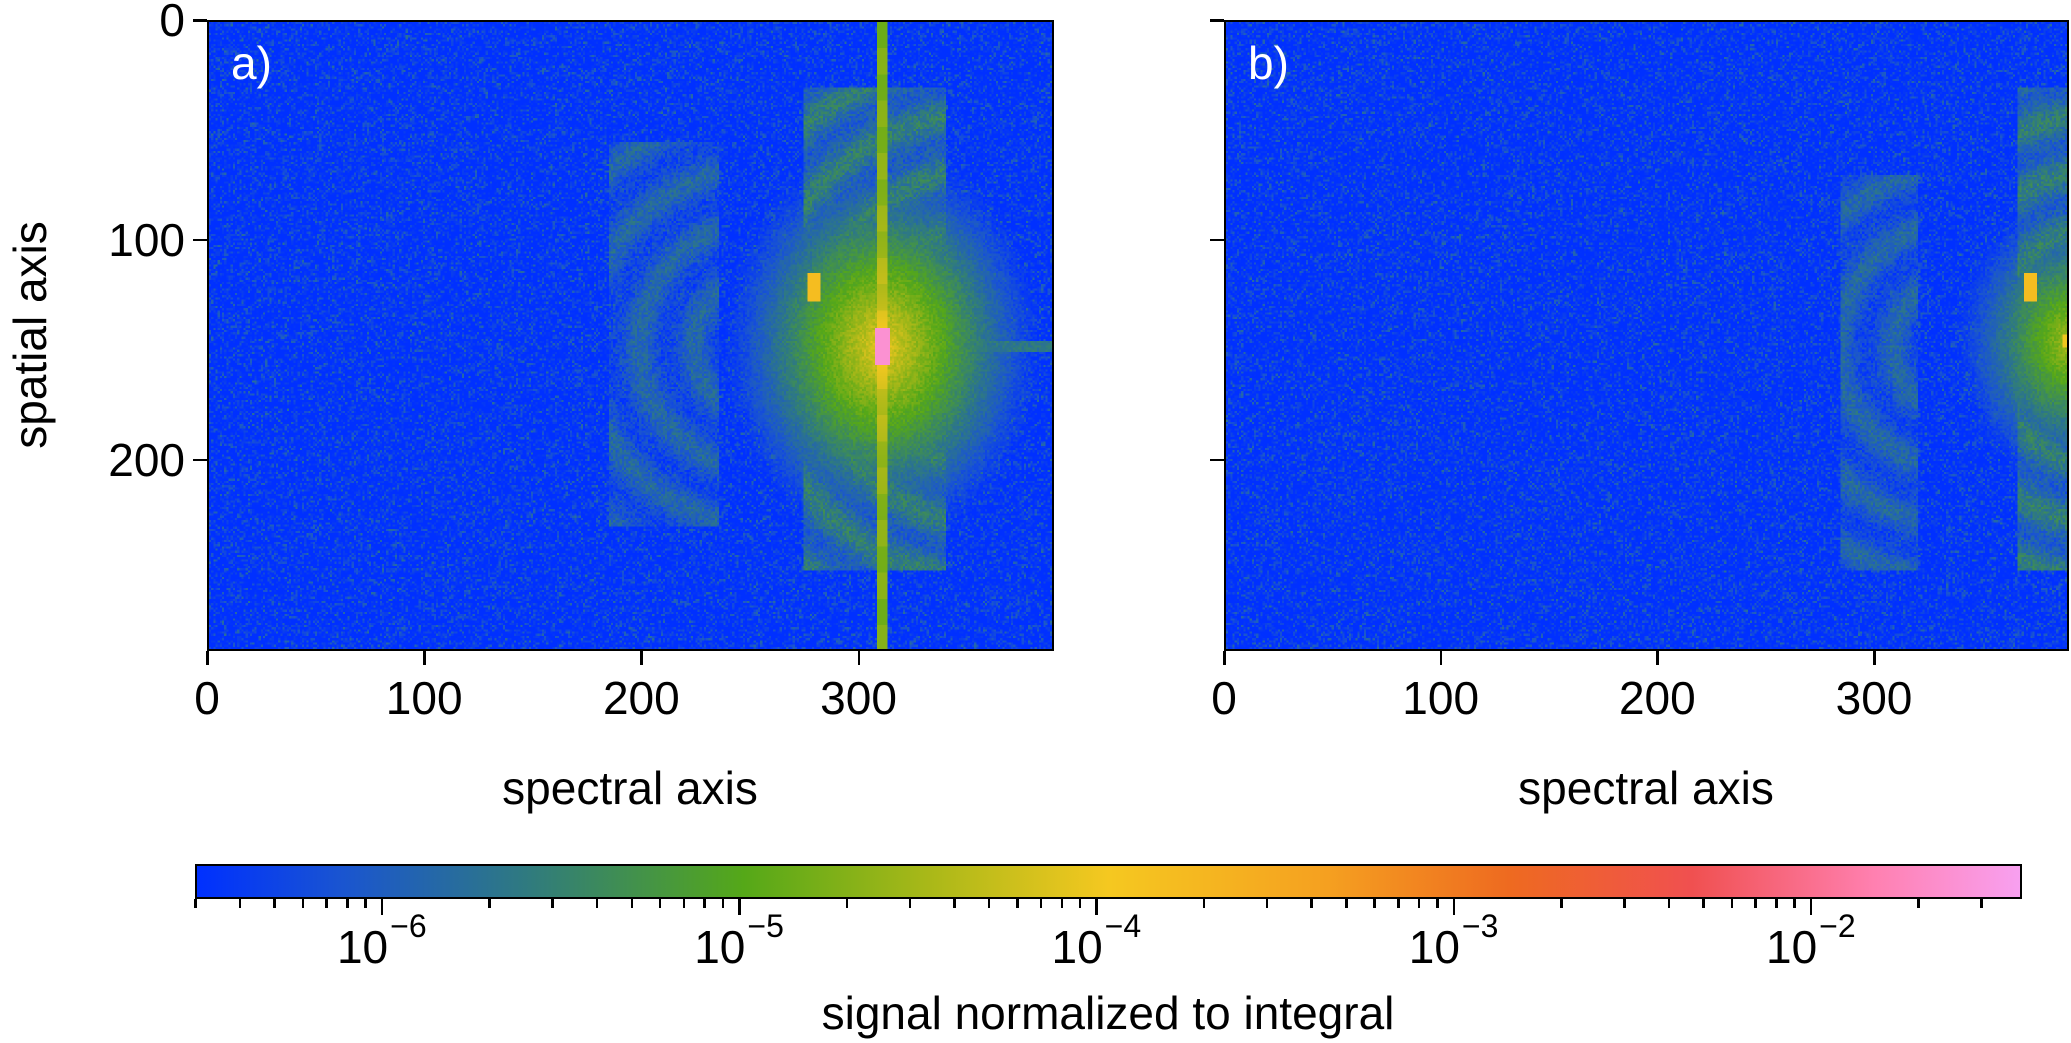  I want to click on colorbar, so click(1108, 881).